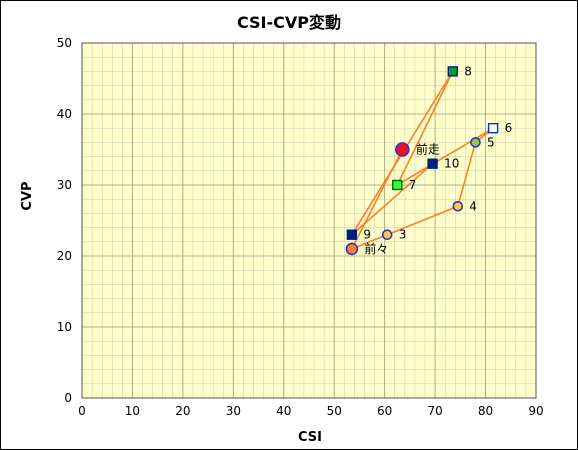 This screenshot has width=578, height=450. I want to click on y-tick-label: 20, so click(64, 256).